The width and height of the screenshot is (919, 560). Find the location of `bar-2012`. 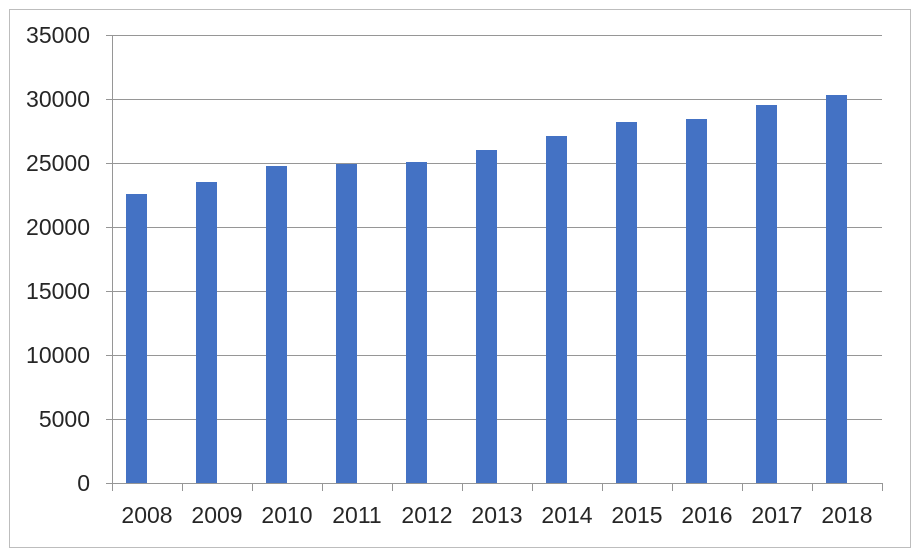

bar-2012 is located at coordinates (416, 322).